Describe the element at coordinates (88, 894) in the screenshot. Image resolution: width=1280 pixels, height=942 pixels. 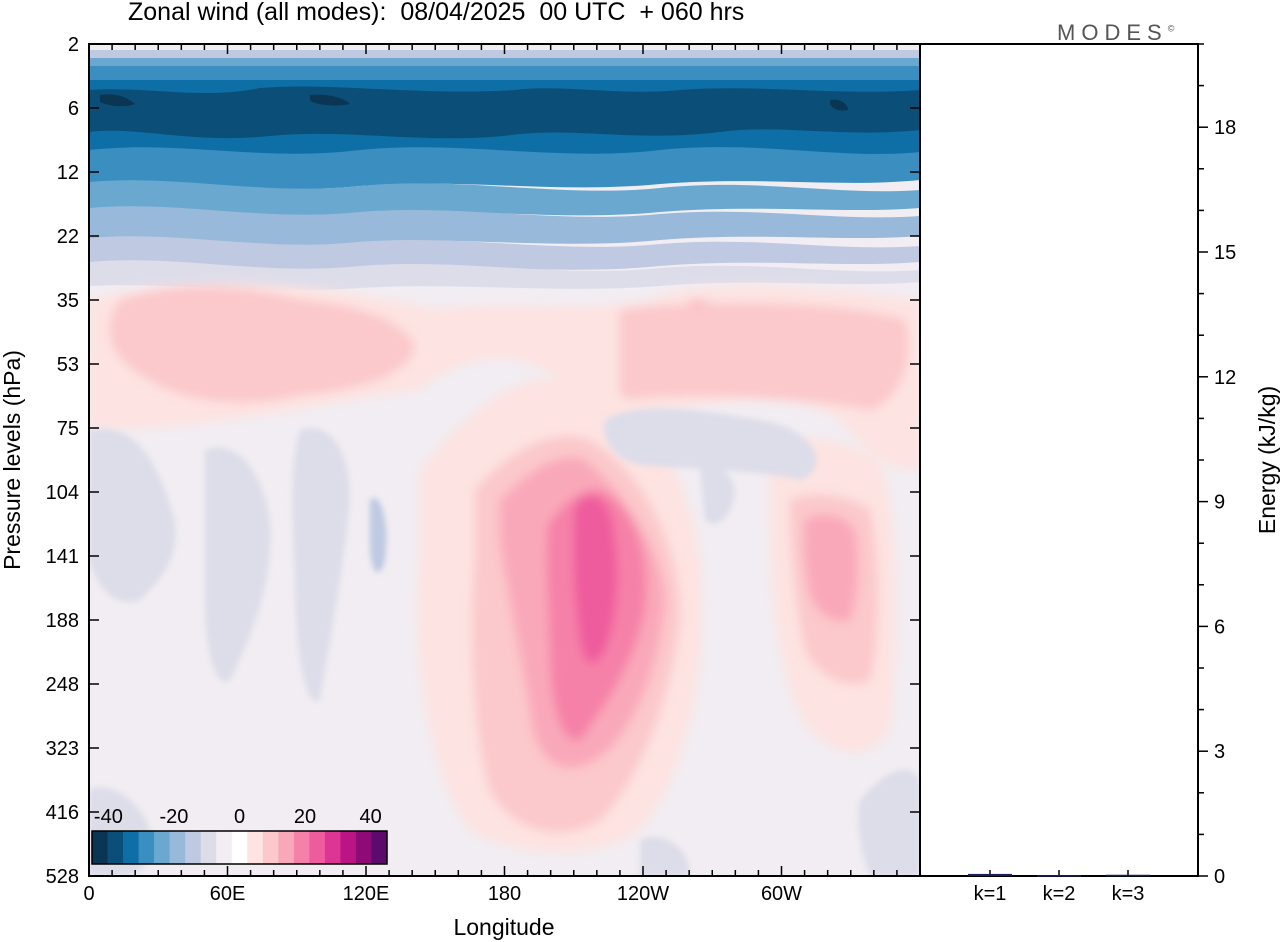
I see `x-tick-label: 0` at that location.